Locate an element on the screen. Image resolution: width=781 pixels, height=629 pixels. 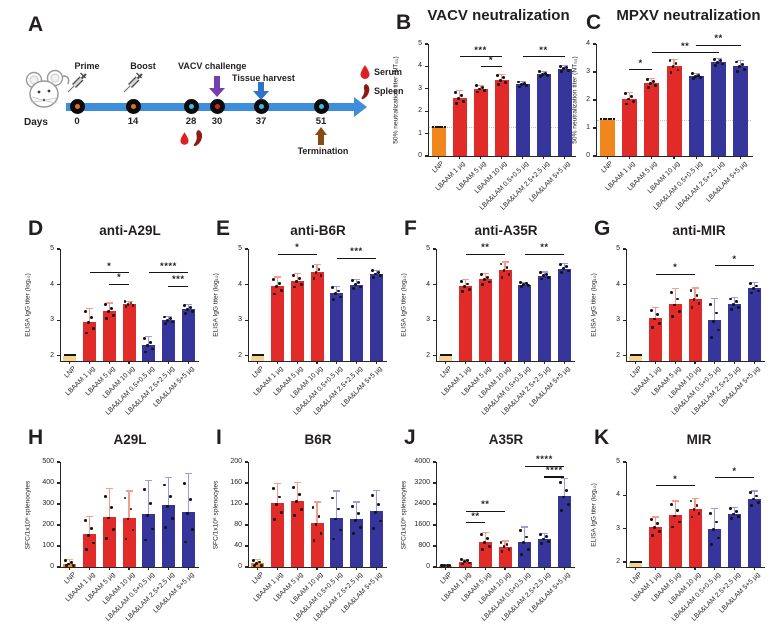
timeline-day-label: 30 is located at coordinates (217, 121).